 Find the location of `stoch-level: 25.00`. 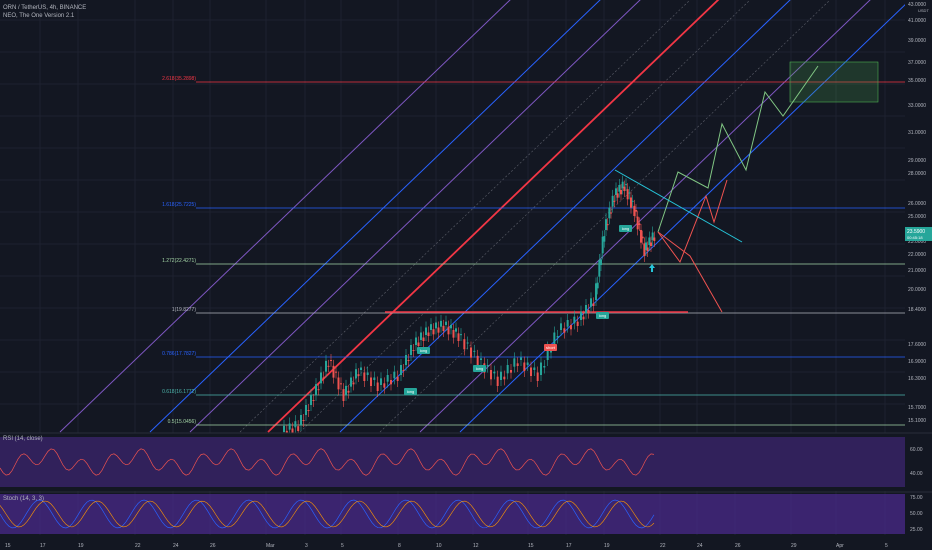

stoch-level: 25.00 is located at coordinates (916, 530).